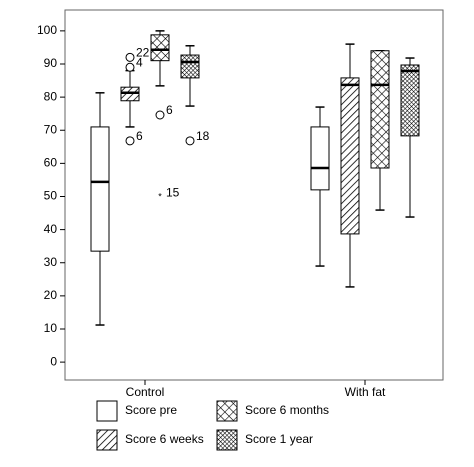  Describe the element at coordinates (53, 361) in the screenshot. I see `y-tick-label: 0` at that location.